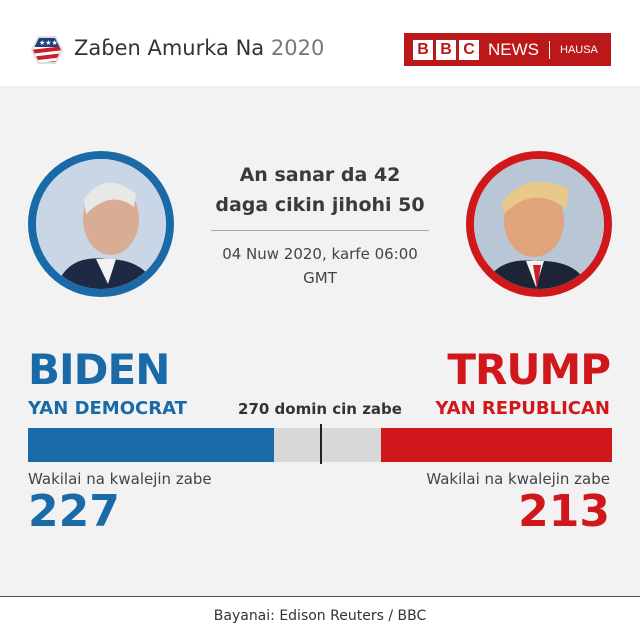 Image resolution: width=640 pixels, height=640 pixels. What do you see at coordinates (320, 230) in the screenshot?
I see `divider` at bounding box center [320, 230].